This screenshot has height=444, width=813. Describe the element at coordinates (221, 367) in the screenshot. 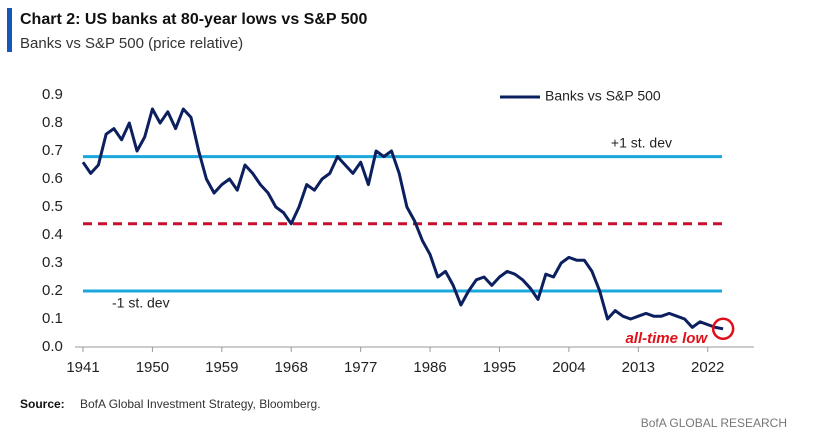

I see `x-tick-label: 1959` at that location.